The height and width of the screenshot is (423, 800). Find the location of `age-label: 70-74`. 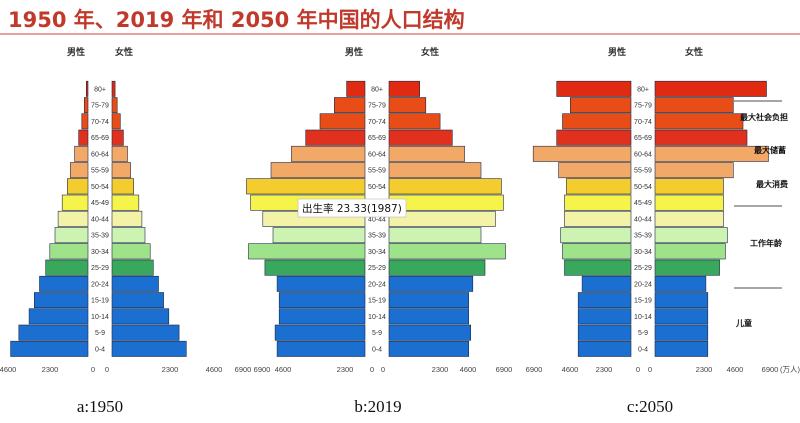

age-label: 70-74 is located at coordinates (377, 122).